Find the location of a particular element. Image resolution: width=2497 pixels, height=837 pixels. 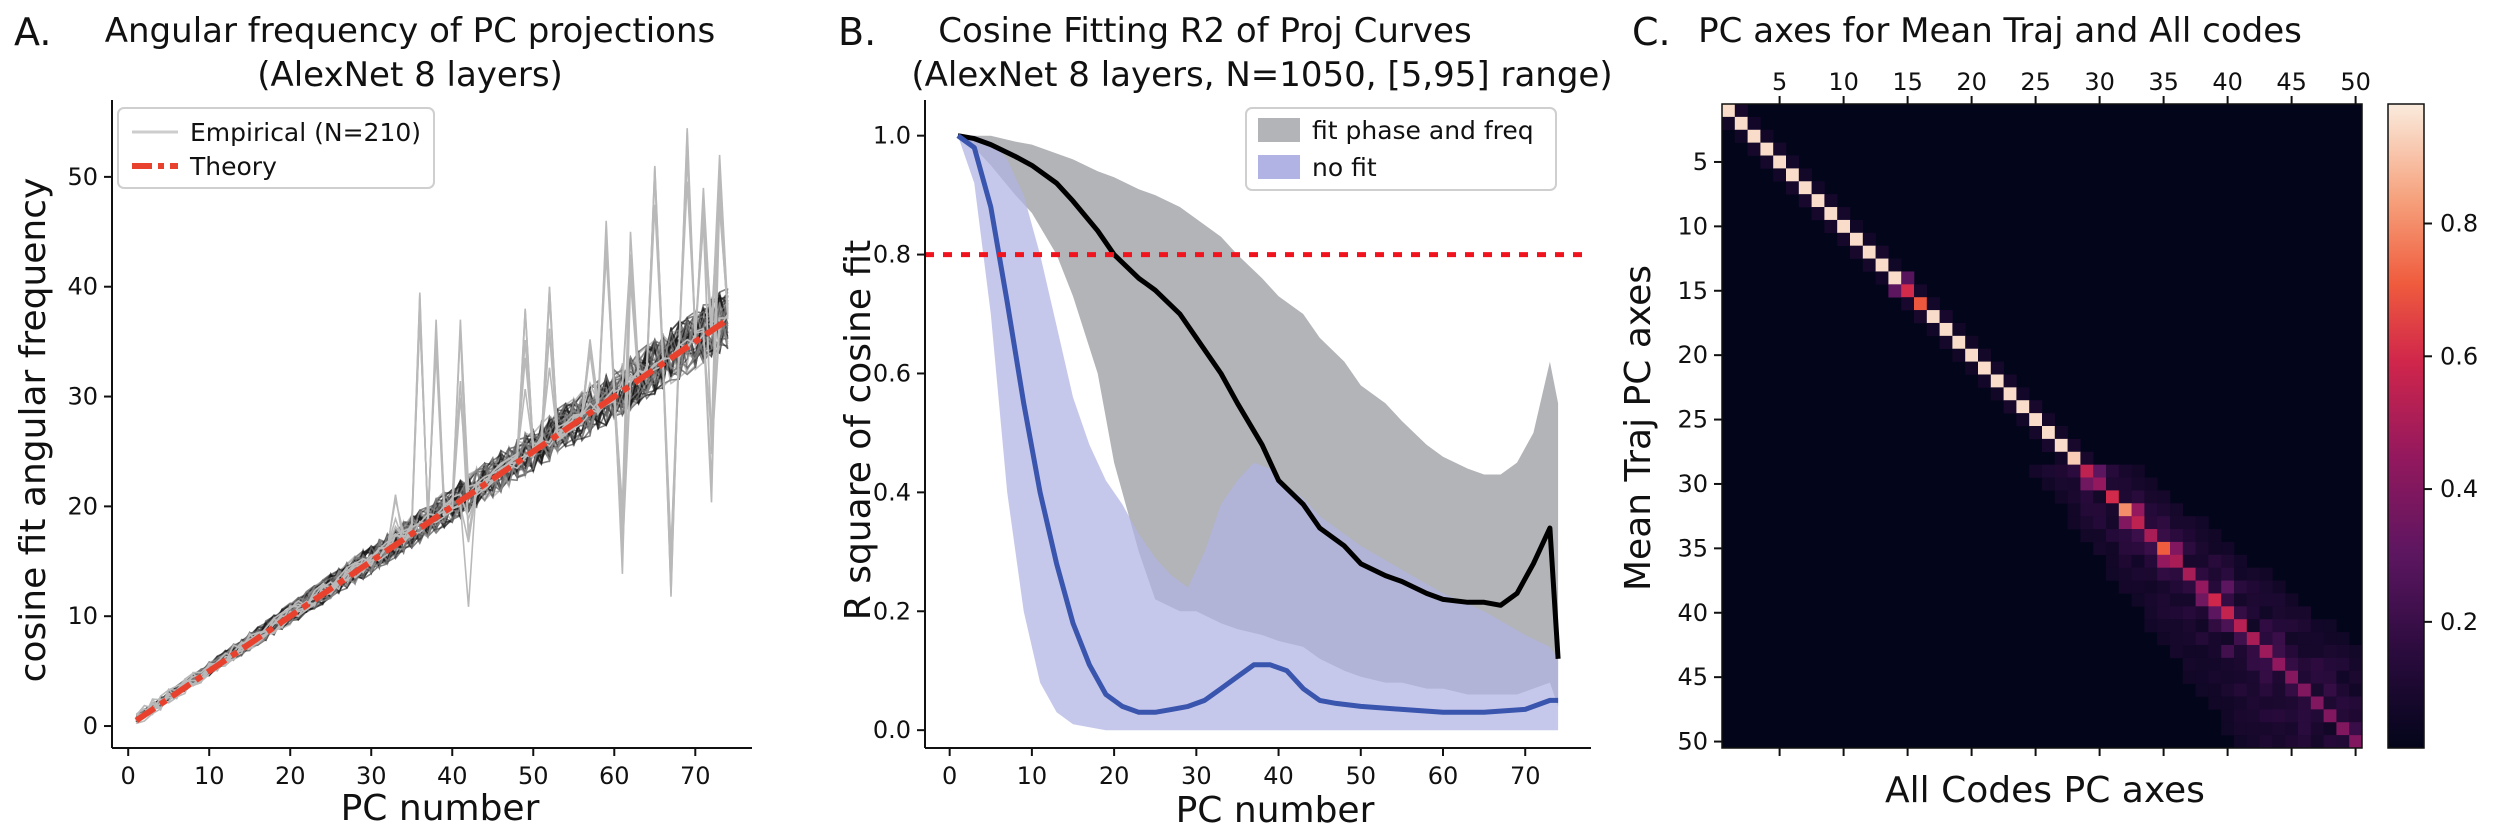

panel-a-xlabel: PC number is located at coordinates (440, 808).